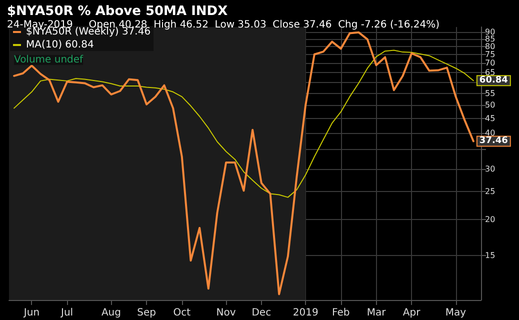 The height and width of the screenshot is (320, 519). What do you see at coordinates (490, 255) in the screenshot?
I see `y-tick-label: 15` at bounding box center [490, 255].